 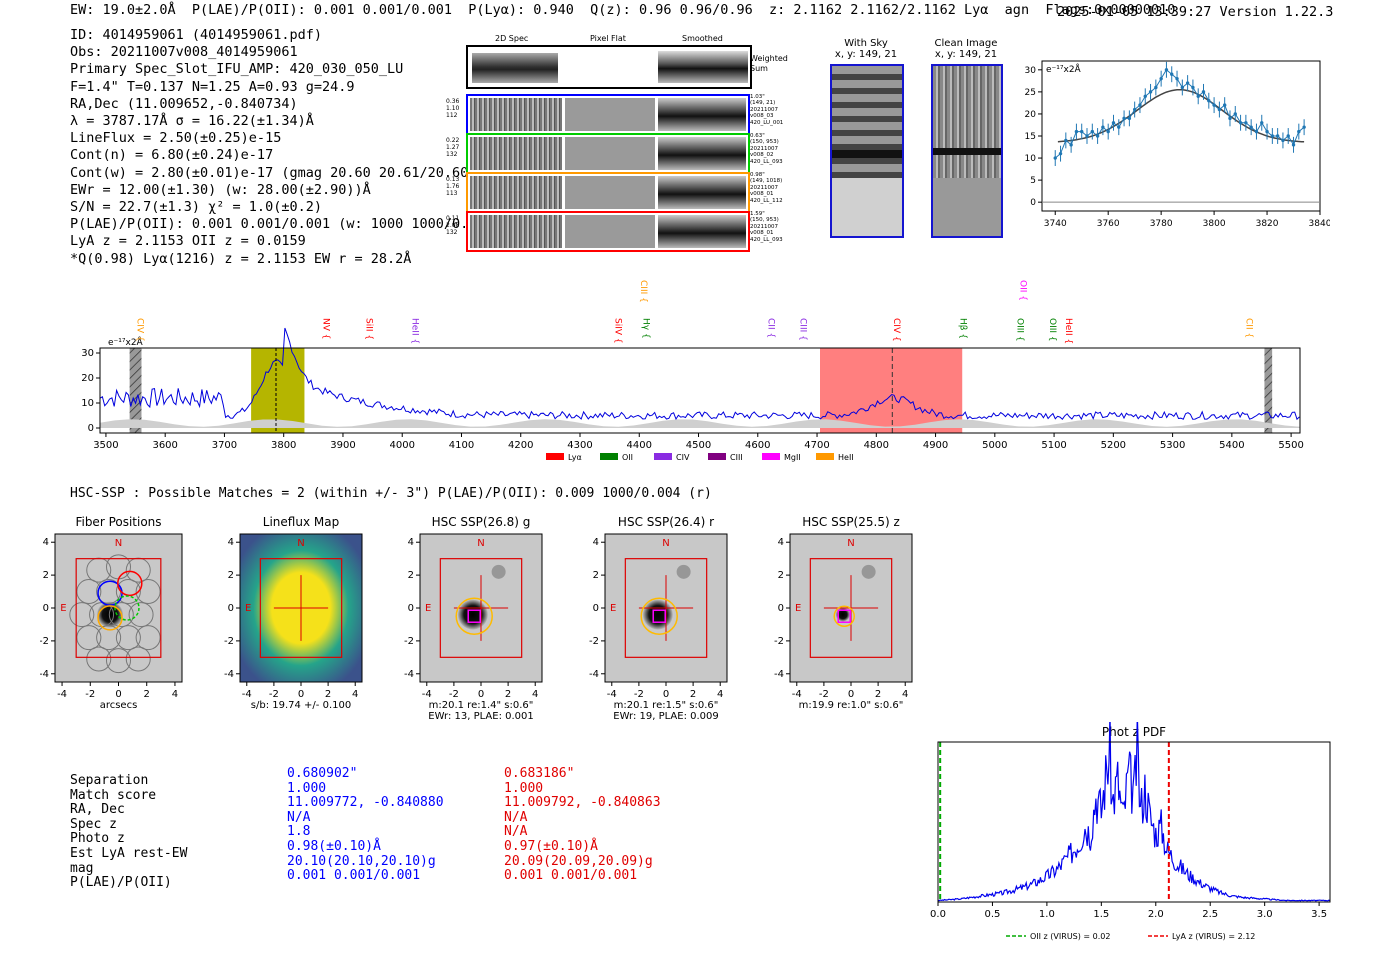 I want to click on panel-xtick-label: -4, so click(x=612, y=694).